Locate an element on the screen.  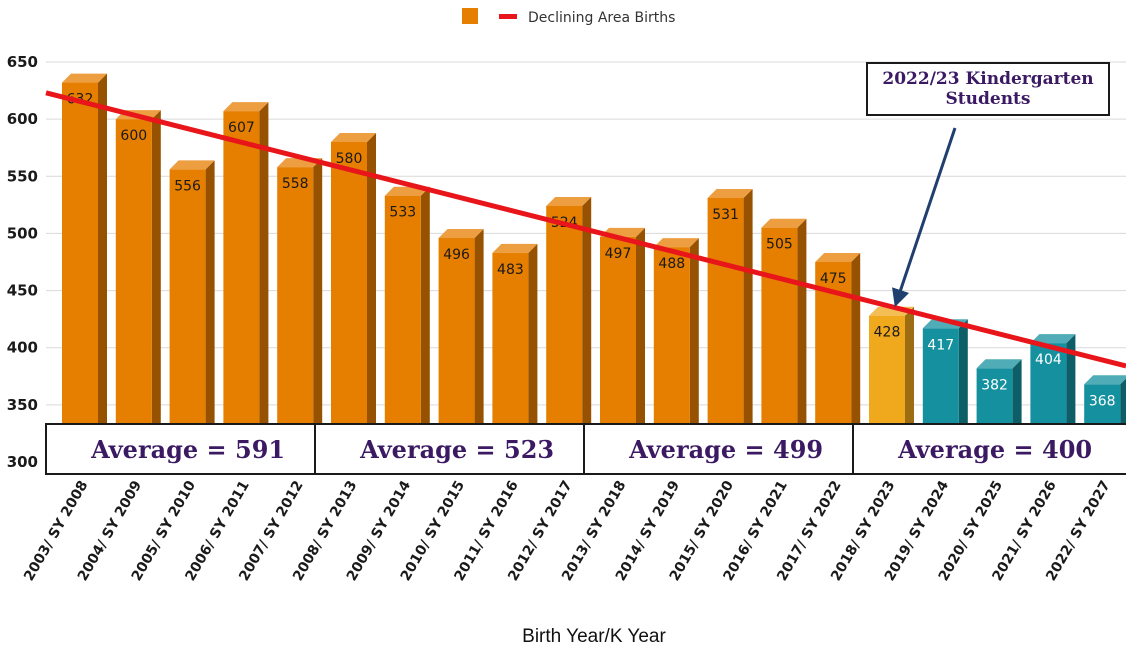
bar-value-label-6: 533 is located at coordinates (402, 213).